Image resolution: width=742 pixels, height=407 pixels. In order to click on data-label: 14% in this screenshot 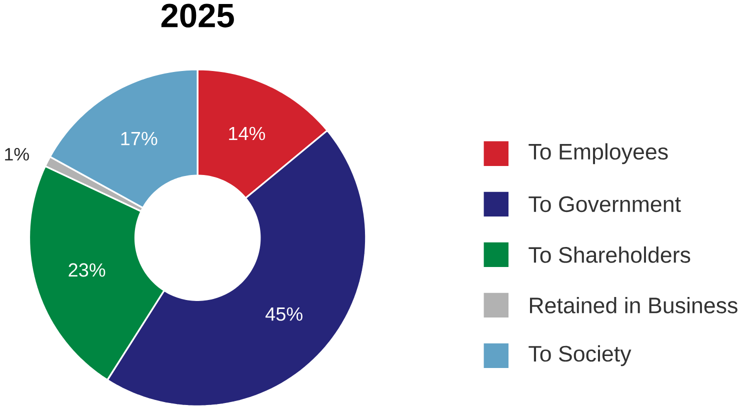, I will do `click(247, 133)`.